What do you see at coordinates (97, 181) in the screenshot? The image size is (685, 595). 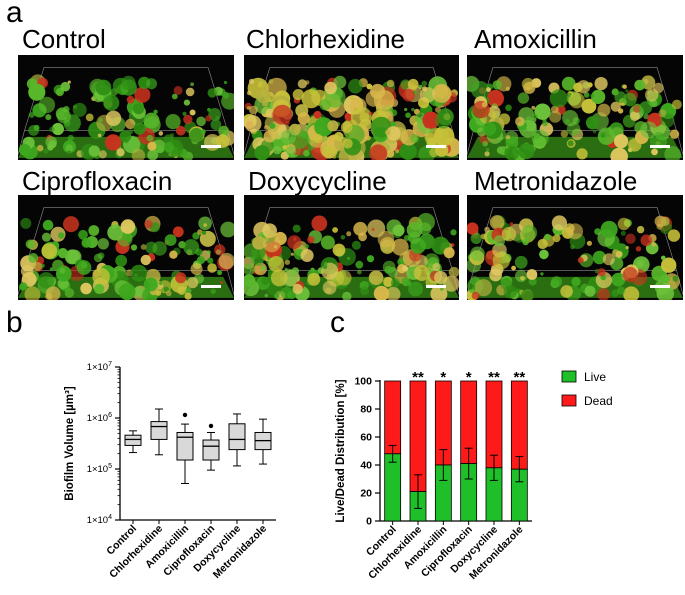 I see `image-title-ciprofloxacin: Ciprofloxacin` at bounding box center [97, 181].